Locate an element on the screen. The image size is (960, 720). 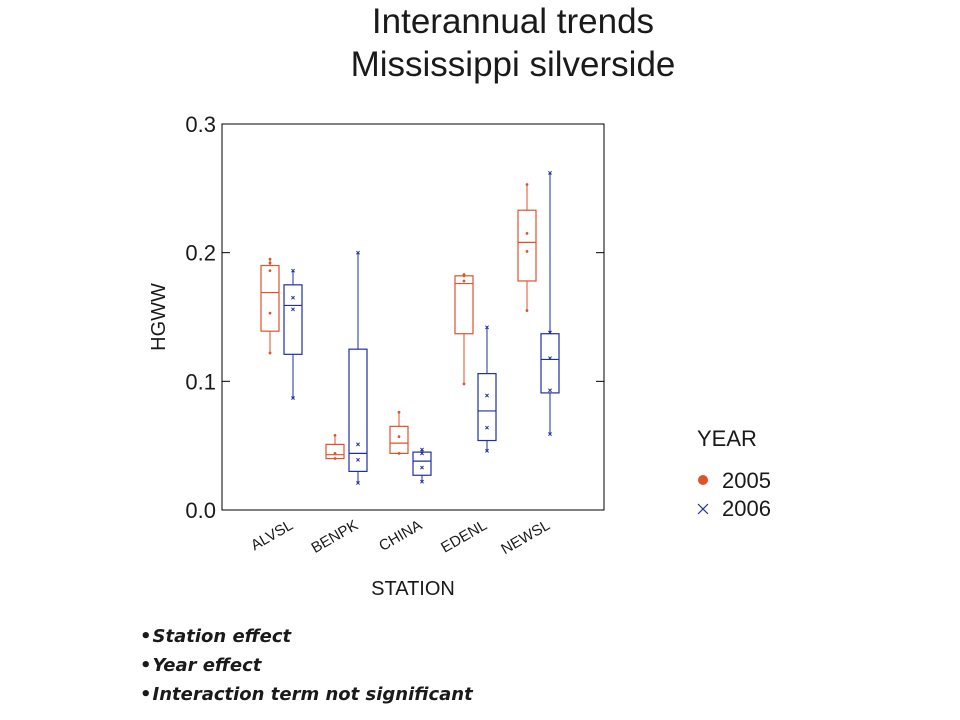
x-tick-label: NEWSL is located at coordinates (525, 537).